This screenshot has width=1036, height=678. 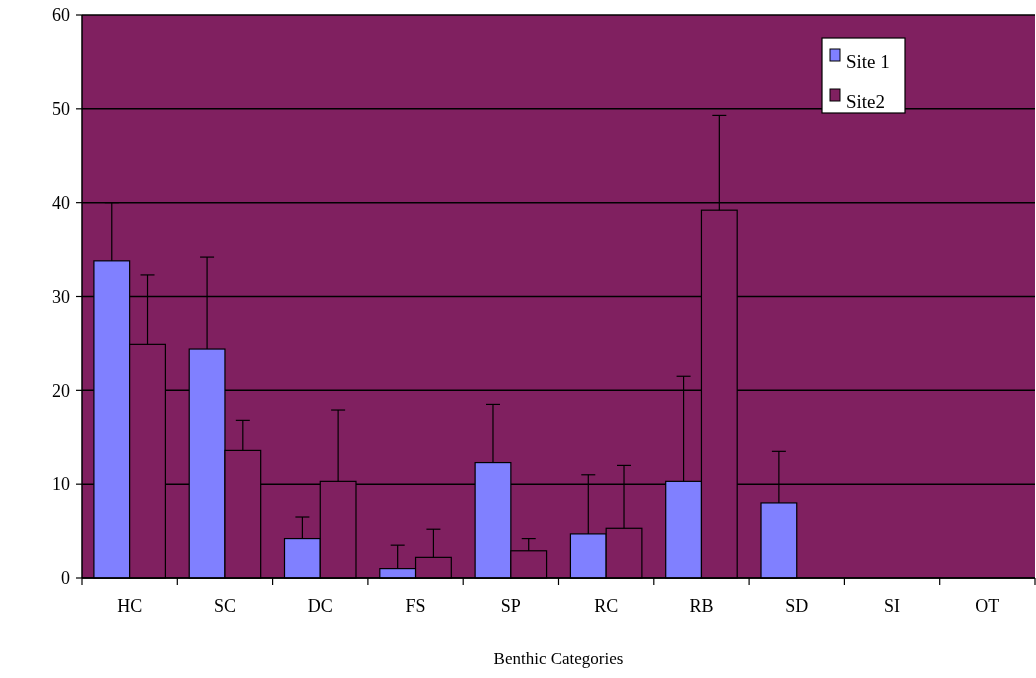 What do you see at coordinates (558, 658) in the screenshot?
I see `x-axis-title: Benthic Categories` at bounding box center [558, 658].